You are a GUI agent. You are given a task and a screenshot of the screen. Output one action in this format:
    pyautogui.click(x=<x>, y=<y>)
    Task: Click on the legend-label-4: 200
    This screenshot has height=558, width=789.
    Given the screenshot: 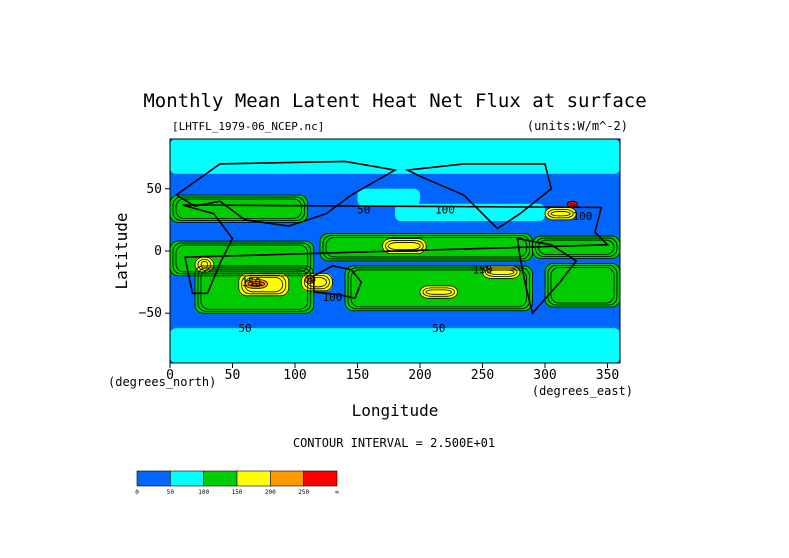 What is the action you would take?
    pyautogui.click(x=270, y=492)
    